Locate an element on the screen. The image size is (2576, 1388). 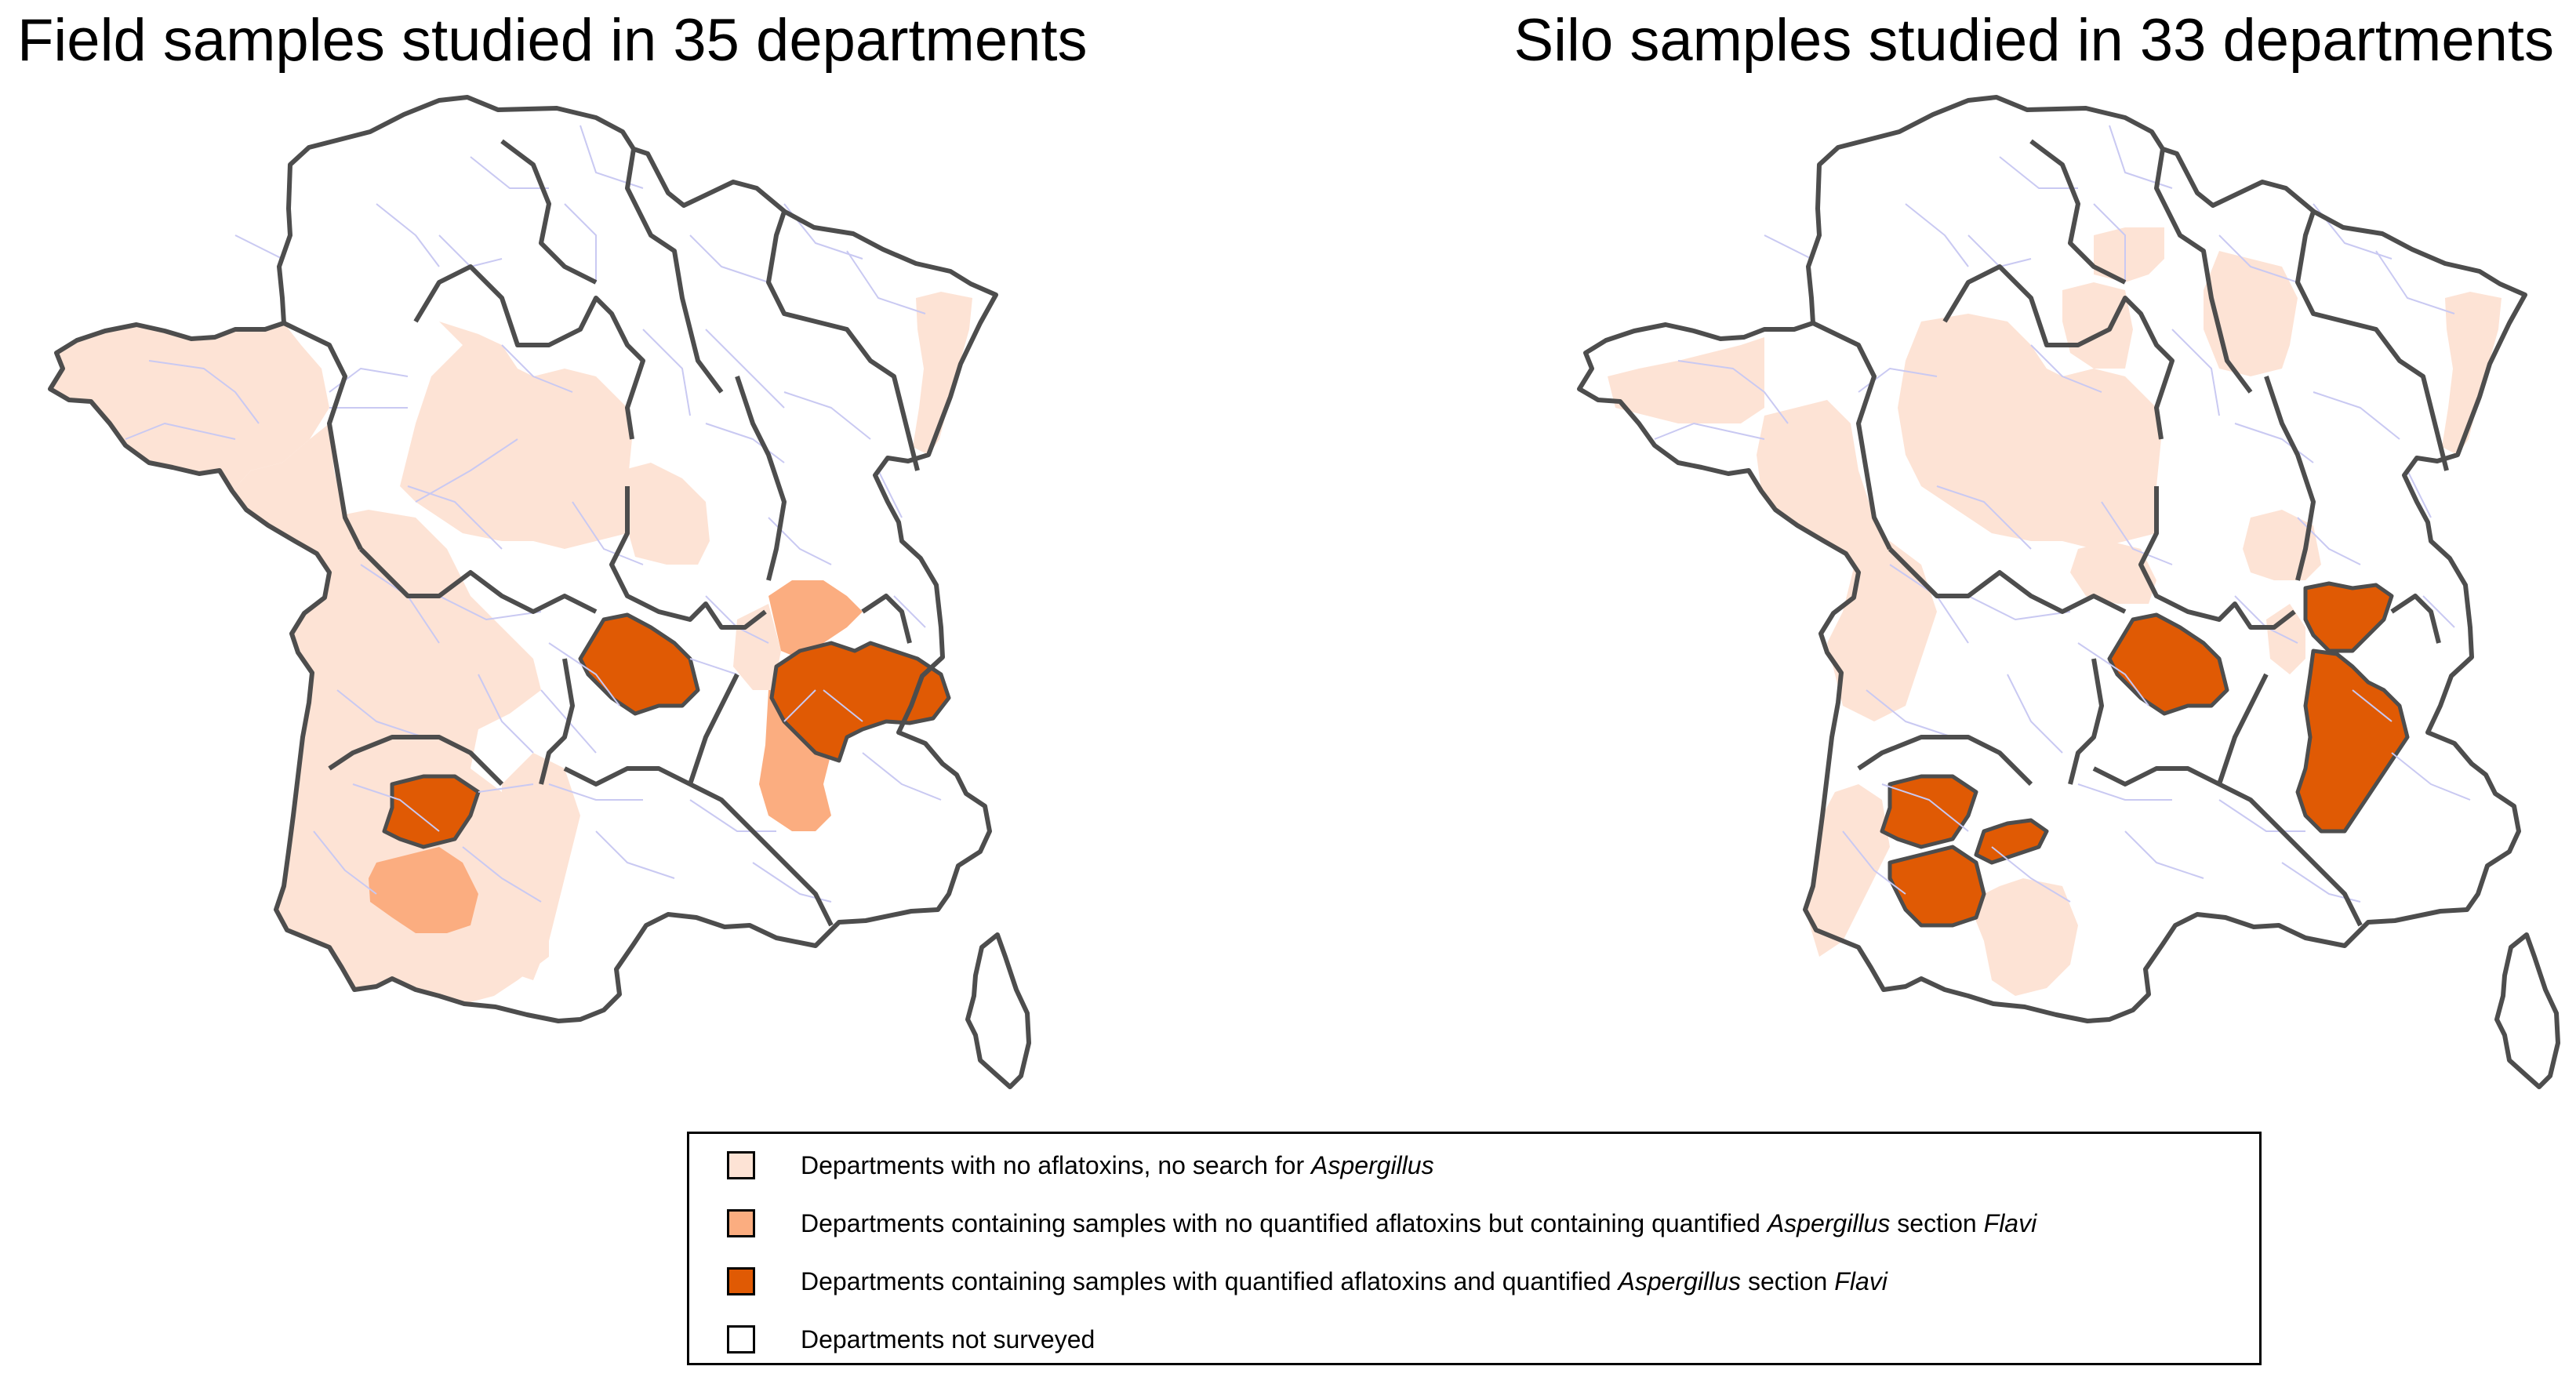
tarn-et-garonne-region is located at coordinates (2011, 841).